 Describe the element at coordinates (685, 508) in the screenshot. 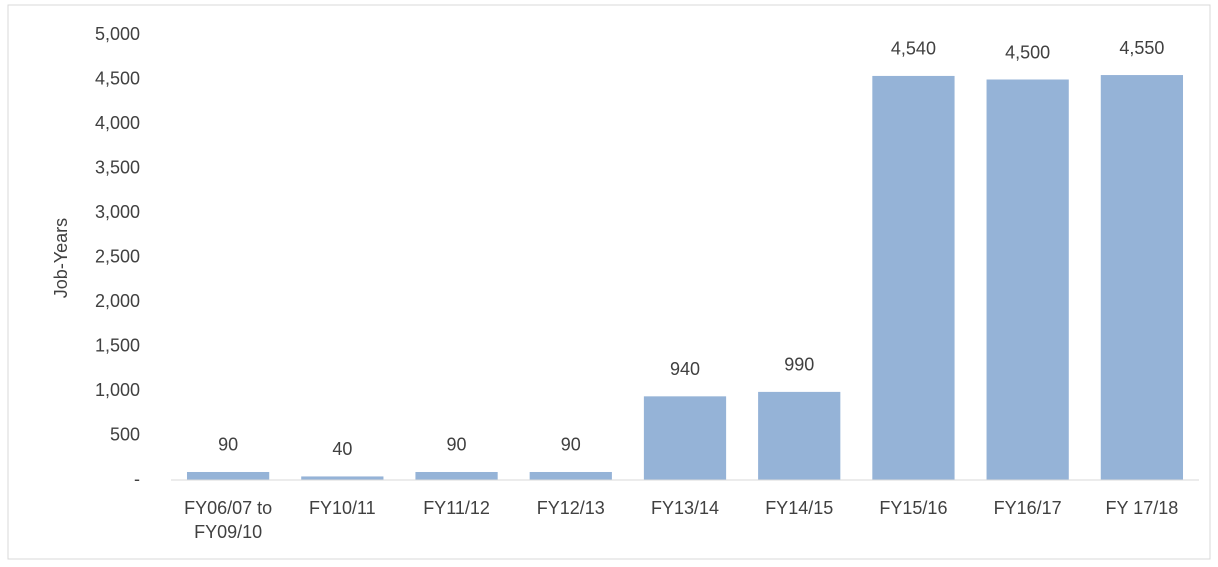

I see `x-tick-label: FY13/14` at that location.